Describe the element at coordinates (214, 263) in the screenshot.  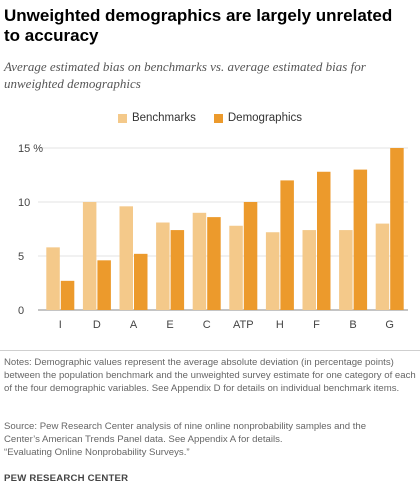
I see `bar-demographics-c` at that location.